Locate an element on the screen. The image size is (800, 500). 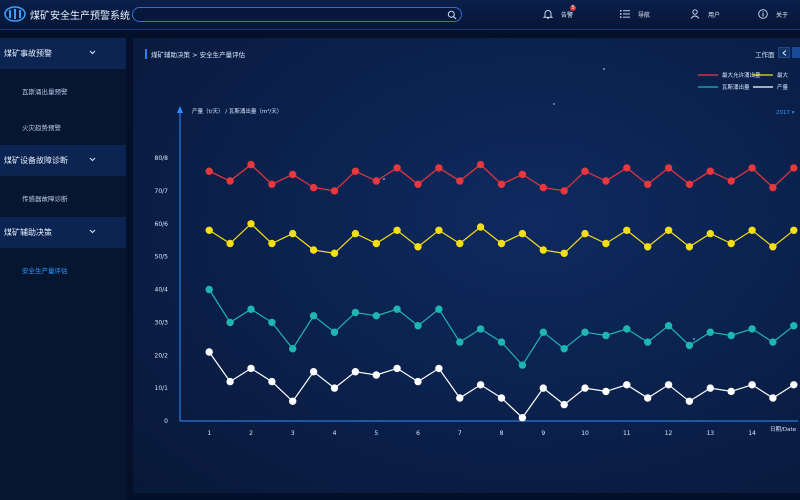
sidebar-group-label: 煤矿辅助决策 is located at coordinates (28, 232).